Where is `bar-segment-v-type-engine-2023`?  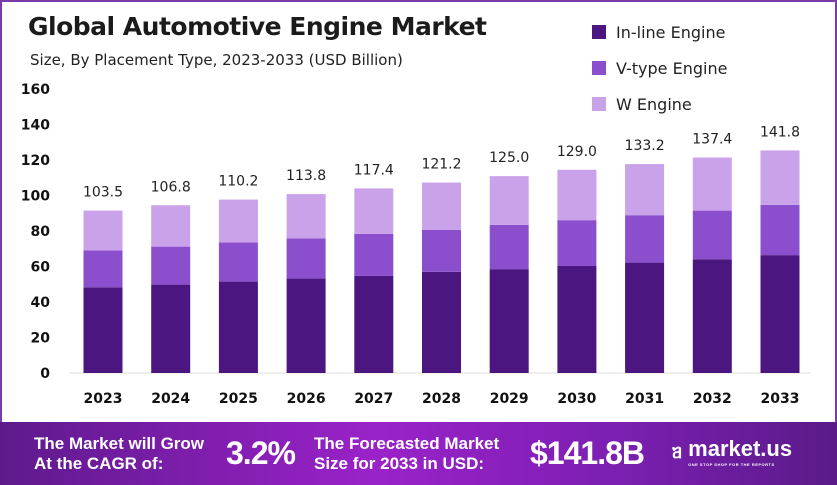
bar-segment-v-type-engine-2023 is located at coordinates (103, 269).